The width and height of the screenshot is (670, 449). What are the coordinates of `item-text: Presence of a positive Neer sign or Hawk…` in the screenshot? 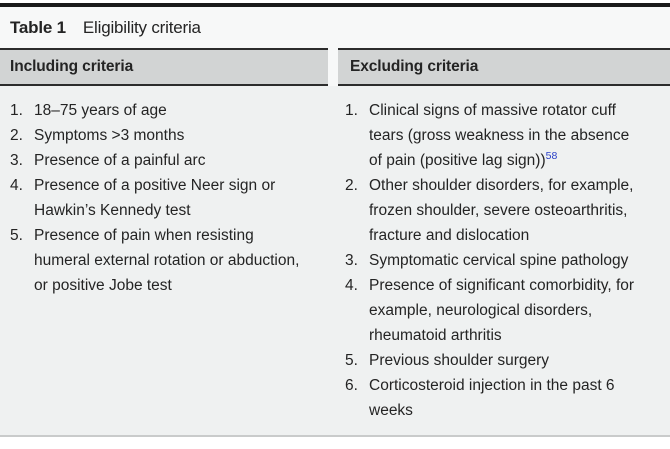 It's located at (155, 198).